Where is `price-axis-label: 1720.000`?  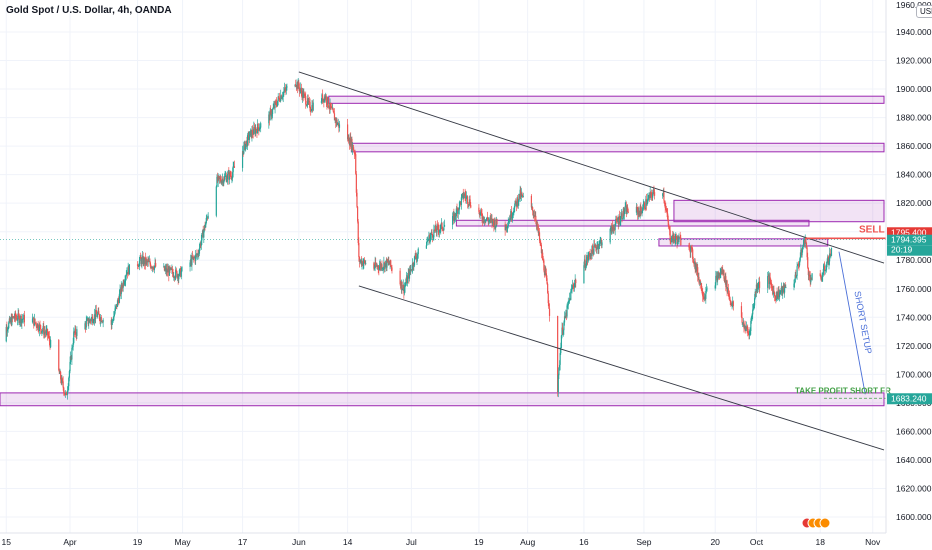 price-axis-label: 1720.000 is located at coordinates (914, 346).